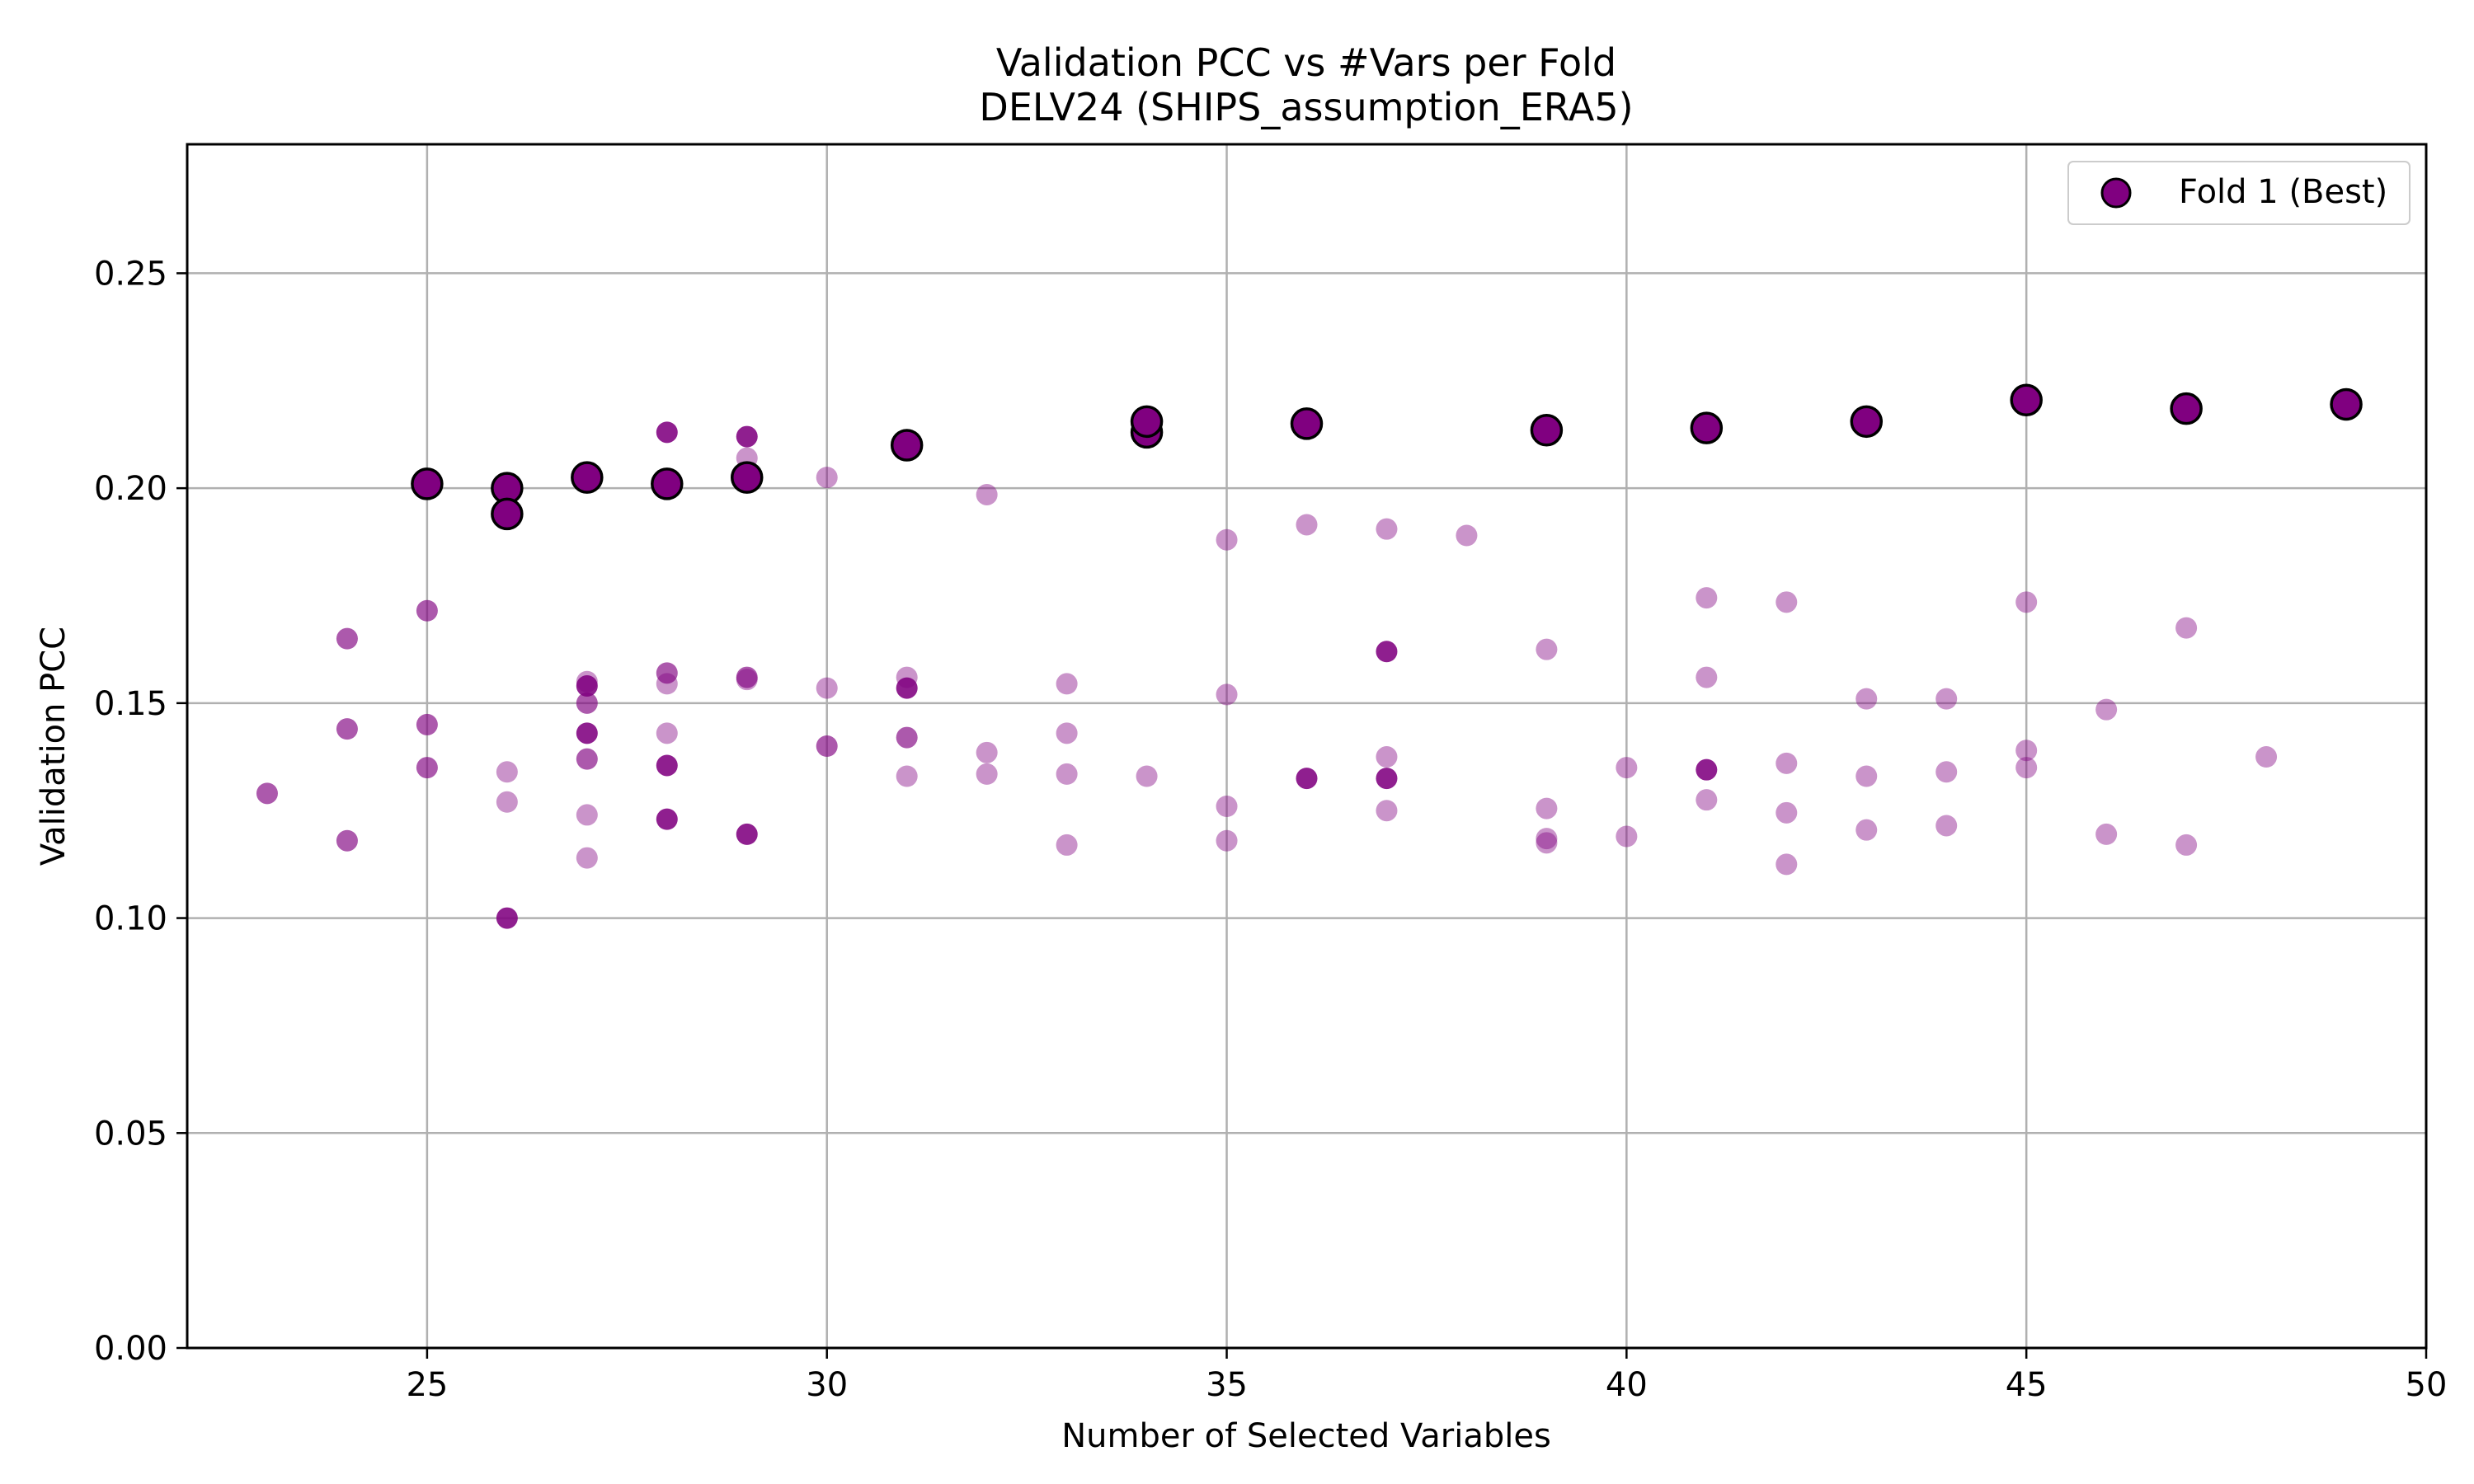  I want to click on x-tick-label: 50, so click(2427, 1385).